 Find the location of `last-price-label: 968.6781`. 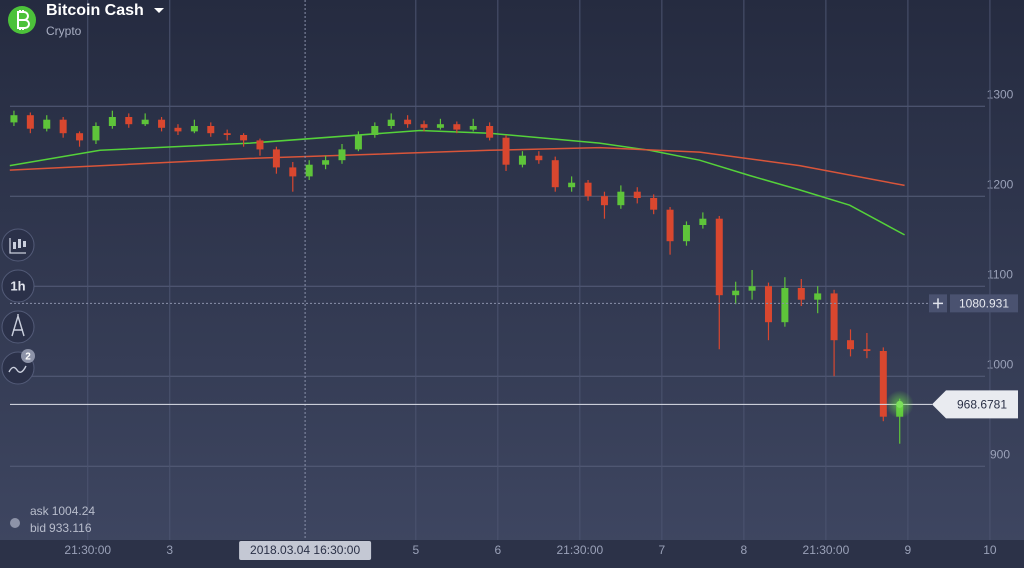

last-price-label: 968.6781 is located at coordinates (982, 405).